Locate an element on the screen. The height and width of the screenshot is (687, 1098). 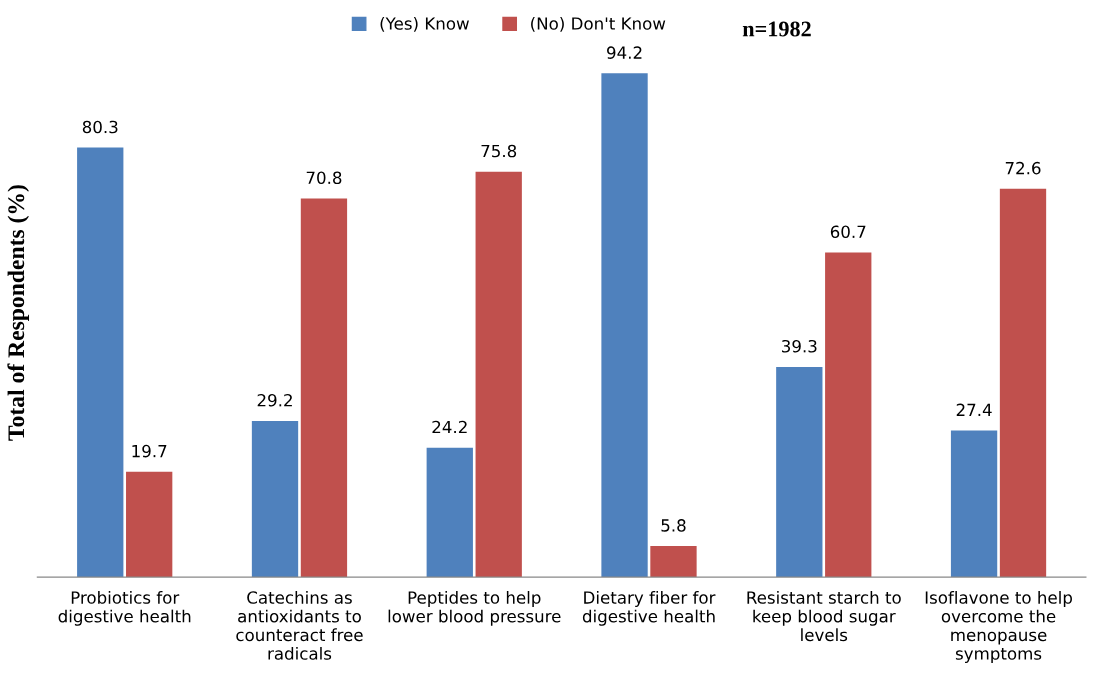
data-label: 39.3 is located at coordinates (799, 346).